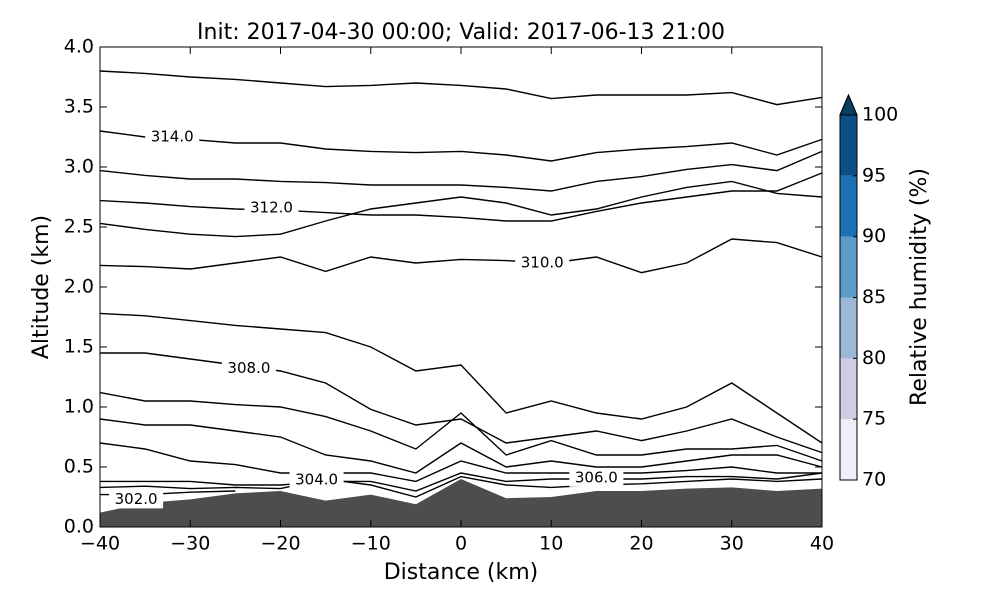  What do you see at coordinates (79, 47) in the screenshot?
I see `y-tick-label: 4.0` at bounding box center [79, 47].